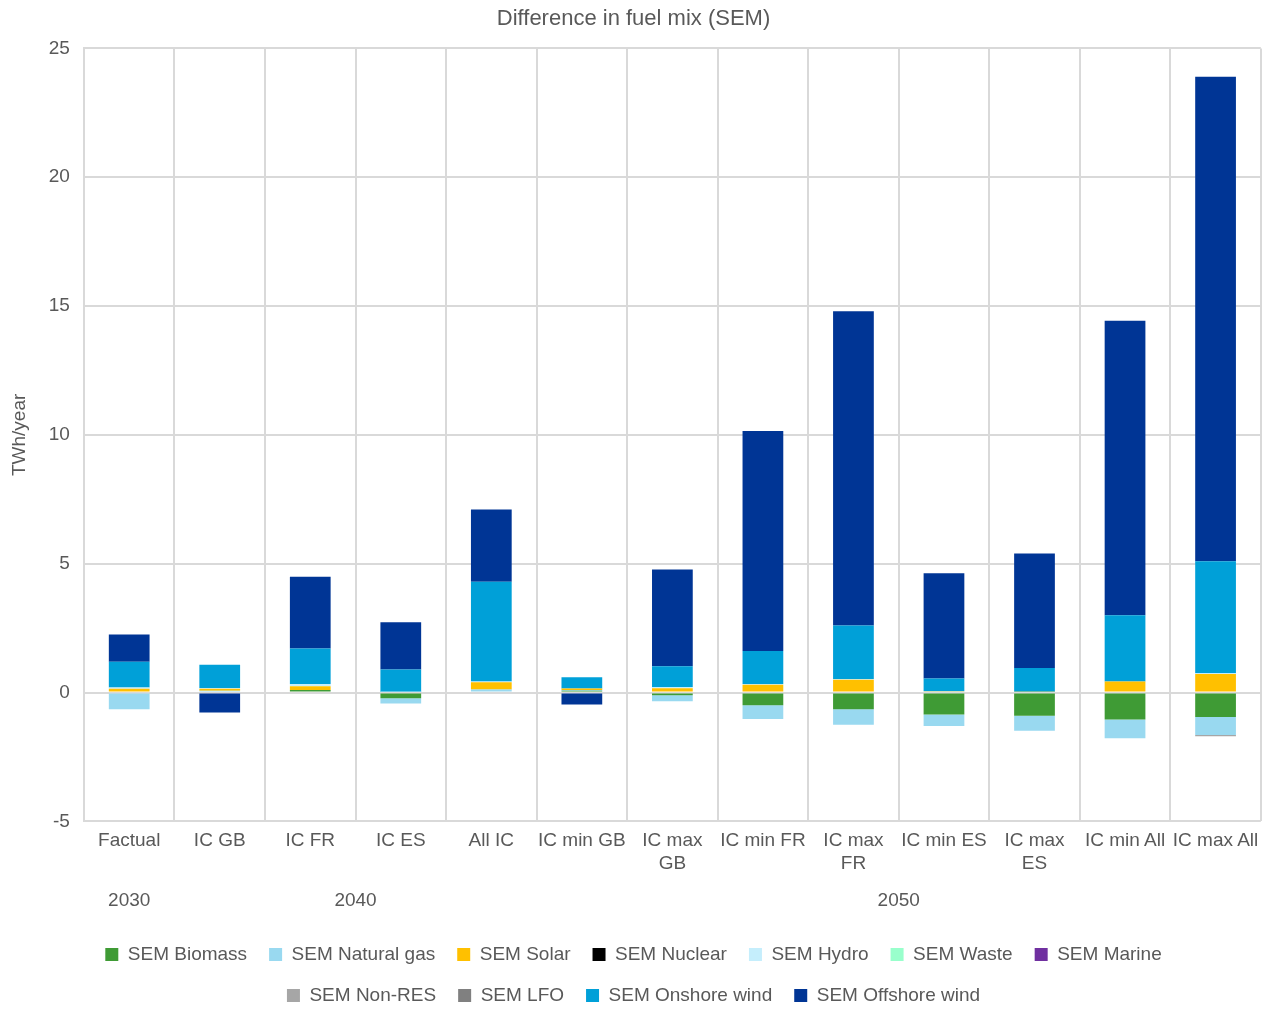 Image resolution: width=1267 pixels, height=1019 pixels. What do you see at coordinates (898, 994) in the screenshot?
I see `legend-label: SEM Offshore wind` at bounding box center [898, 994].